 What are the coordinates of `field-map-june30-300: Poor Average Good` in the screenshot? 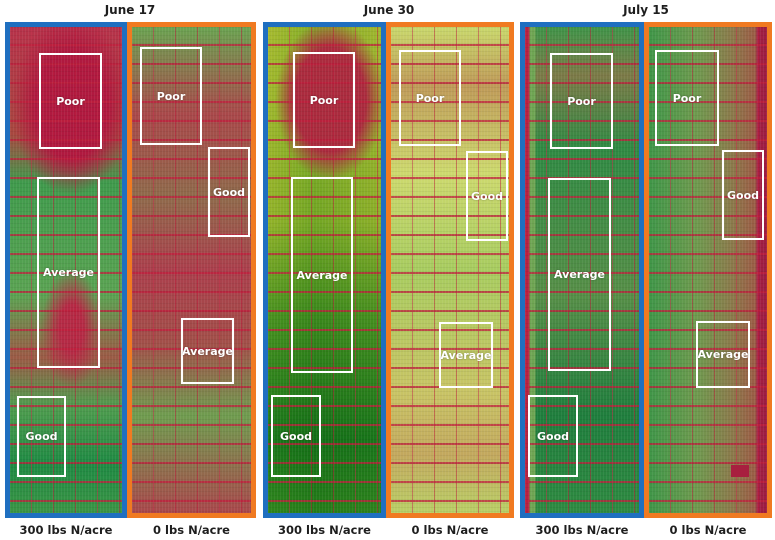 It's located at (324, 270).